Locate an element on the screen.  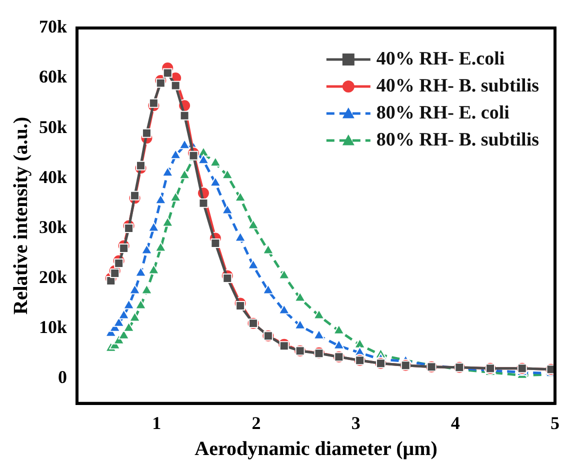
x-tick-label: 5 is located at coordinates (555, 422).